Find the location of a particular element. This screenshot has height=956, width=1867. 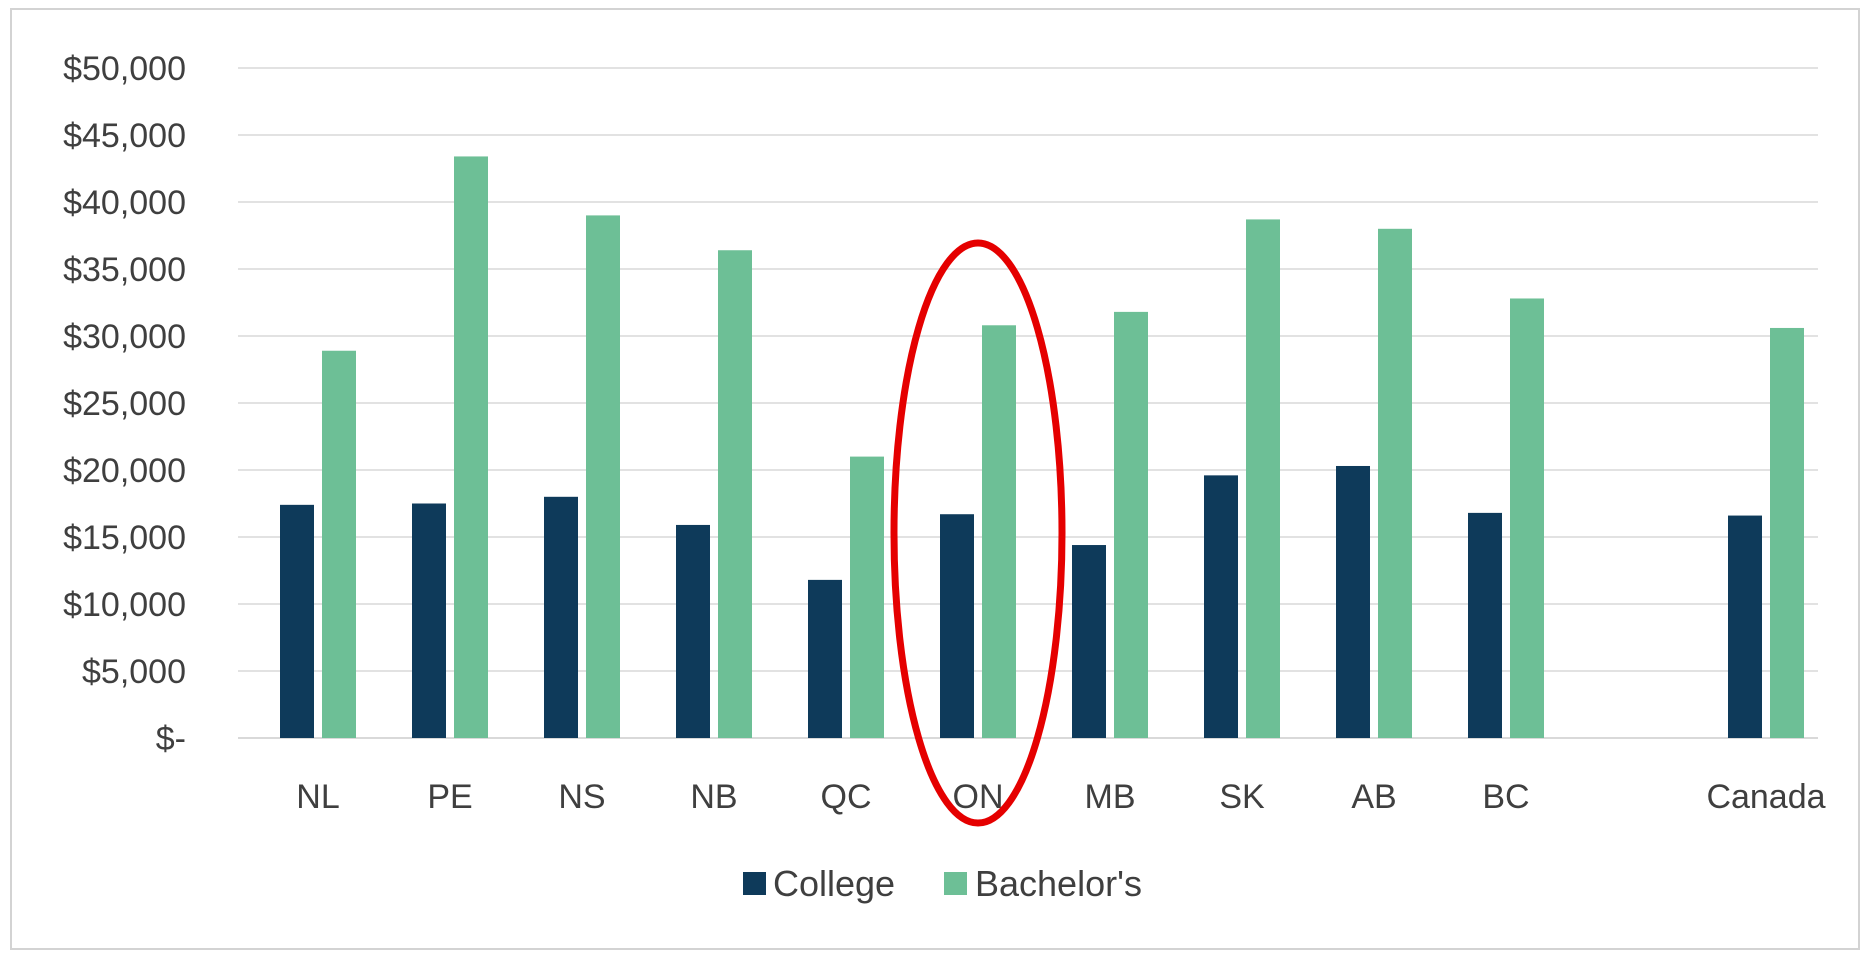

bar-college-qc is located at coordinates (825, 658).